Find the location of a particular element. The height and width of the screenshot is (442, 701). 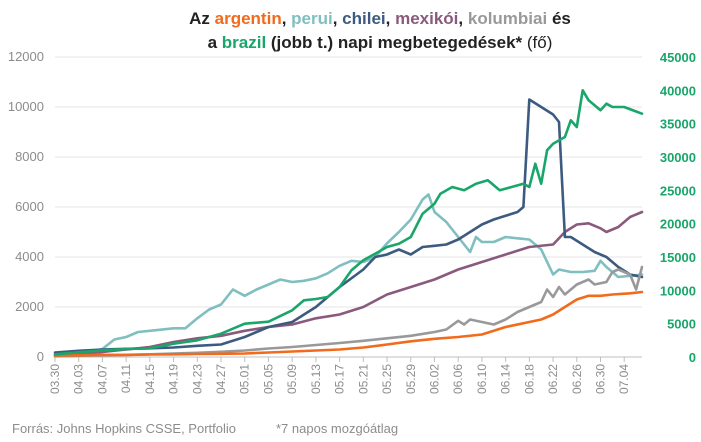

y-right-tick-label: 15000 is located at coordinates (678, 257).